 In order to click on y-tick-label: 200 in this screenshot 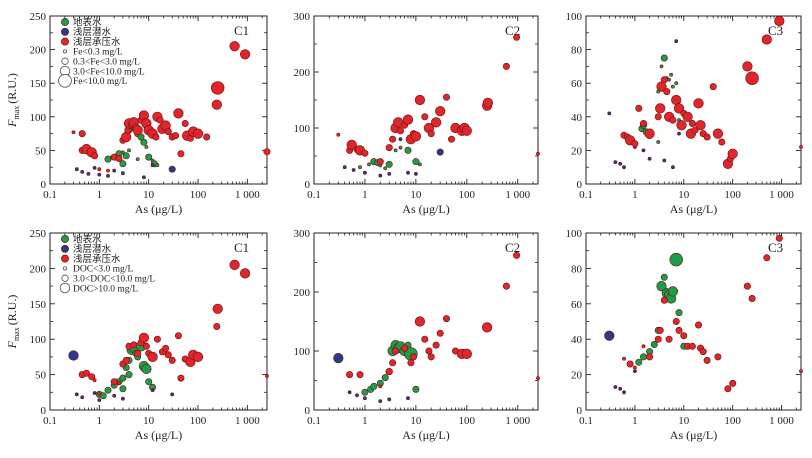, I will do `click(302, 73)`.